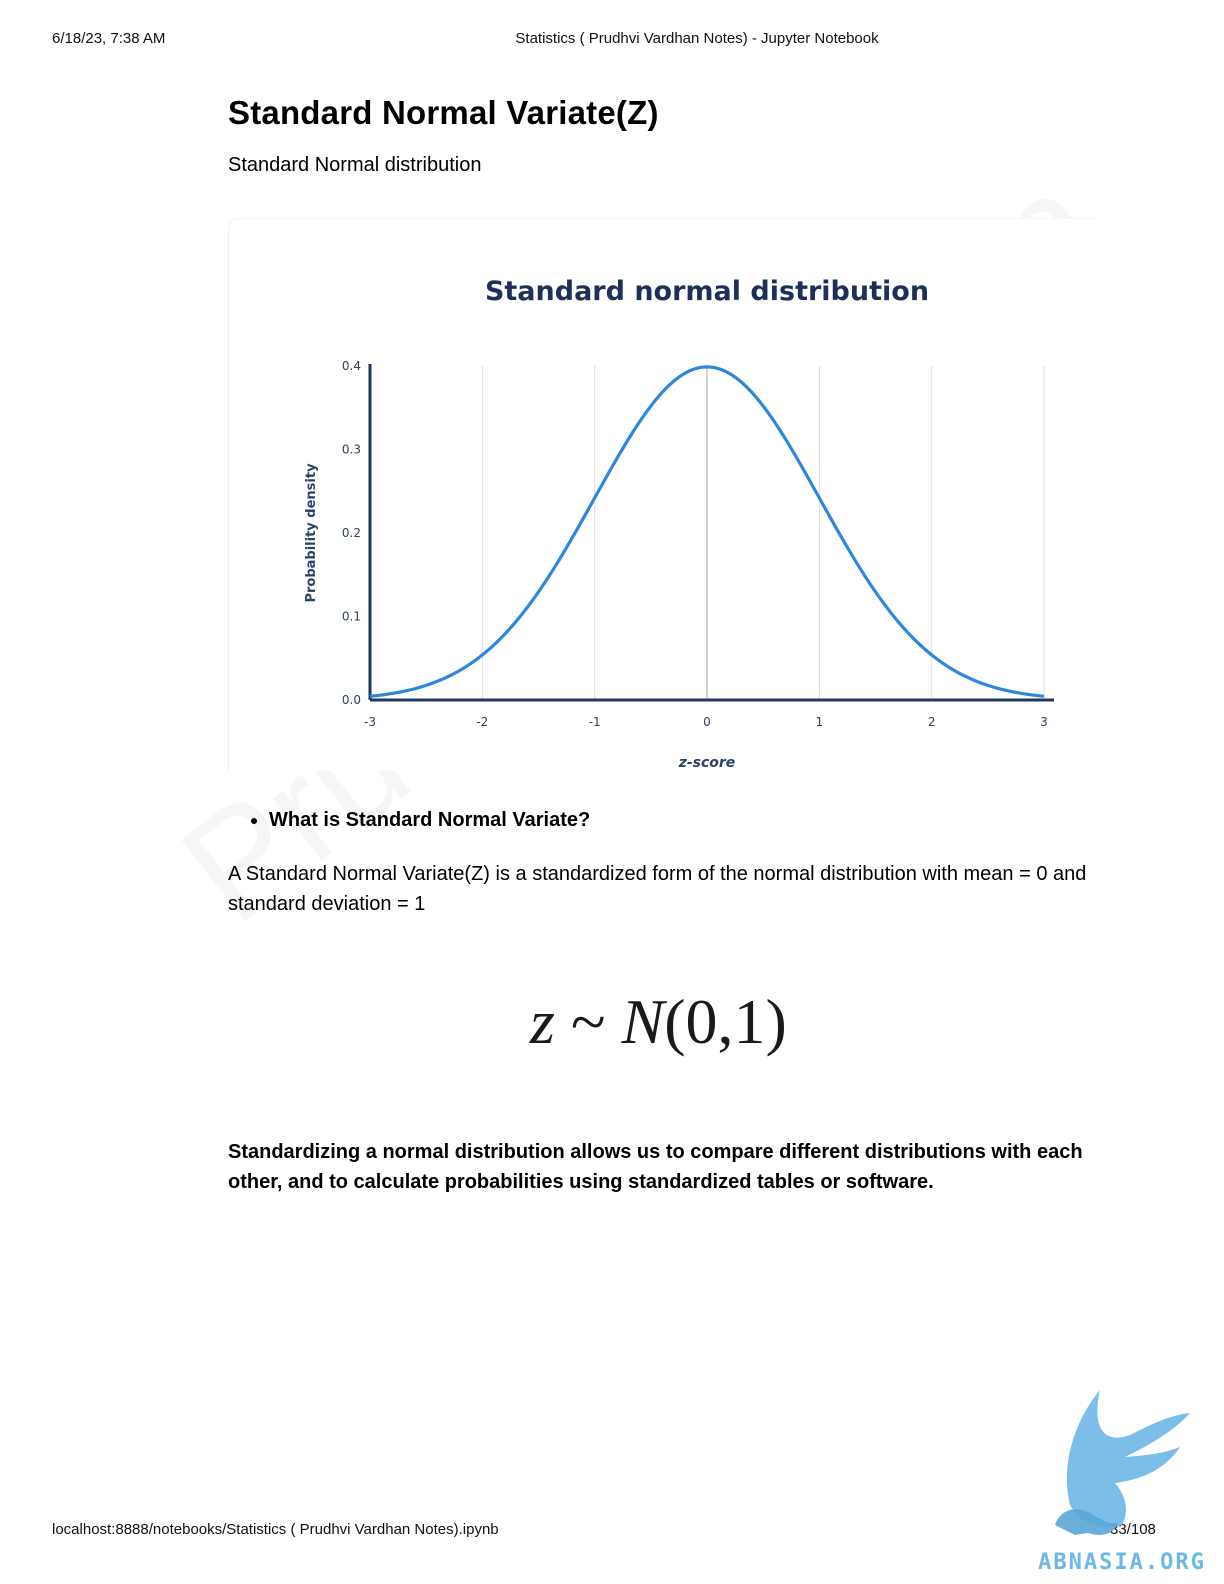  What do you see at coordinates (820, 722) in the screenshot?
I see `x-tick-label: 1` at bounding box center [820, 722].